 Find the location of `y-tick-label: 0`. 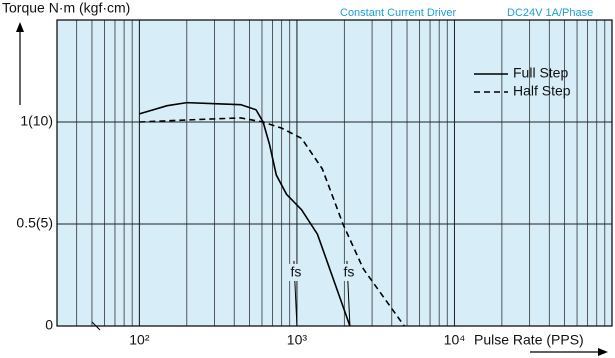

y-tick-label: 0 is located at coordinates (49, 325).